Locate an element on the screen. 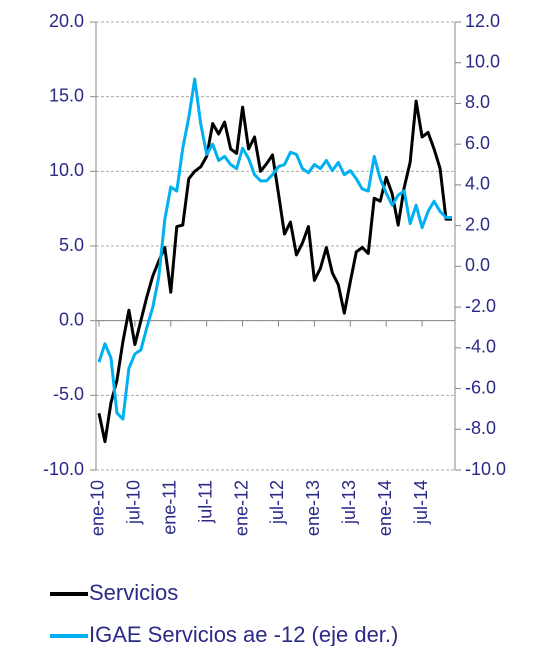  y-tick-label: -5.0 is located at coordinates (68, 394).